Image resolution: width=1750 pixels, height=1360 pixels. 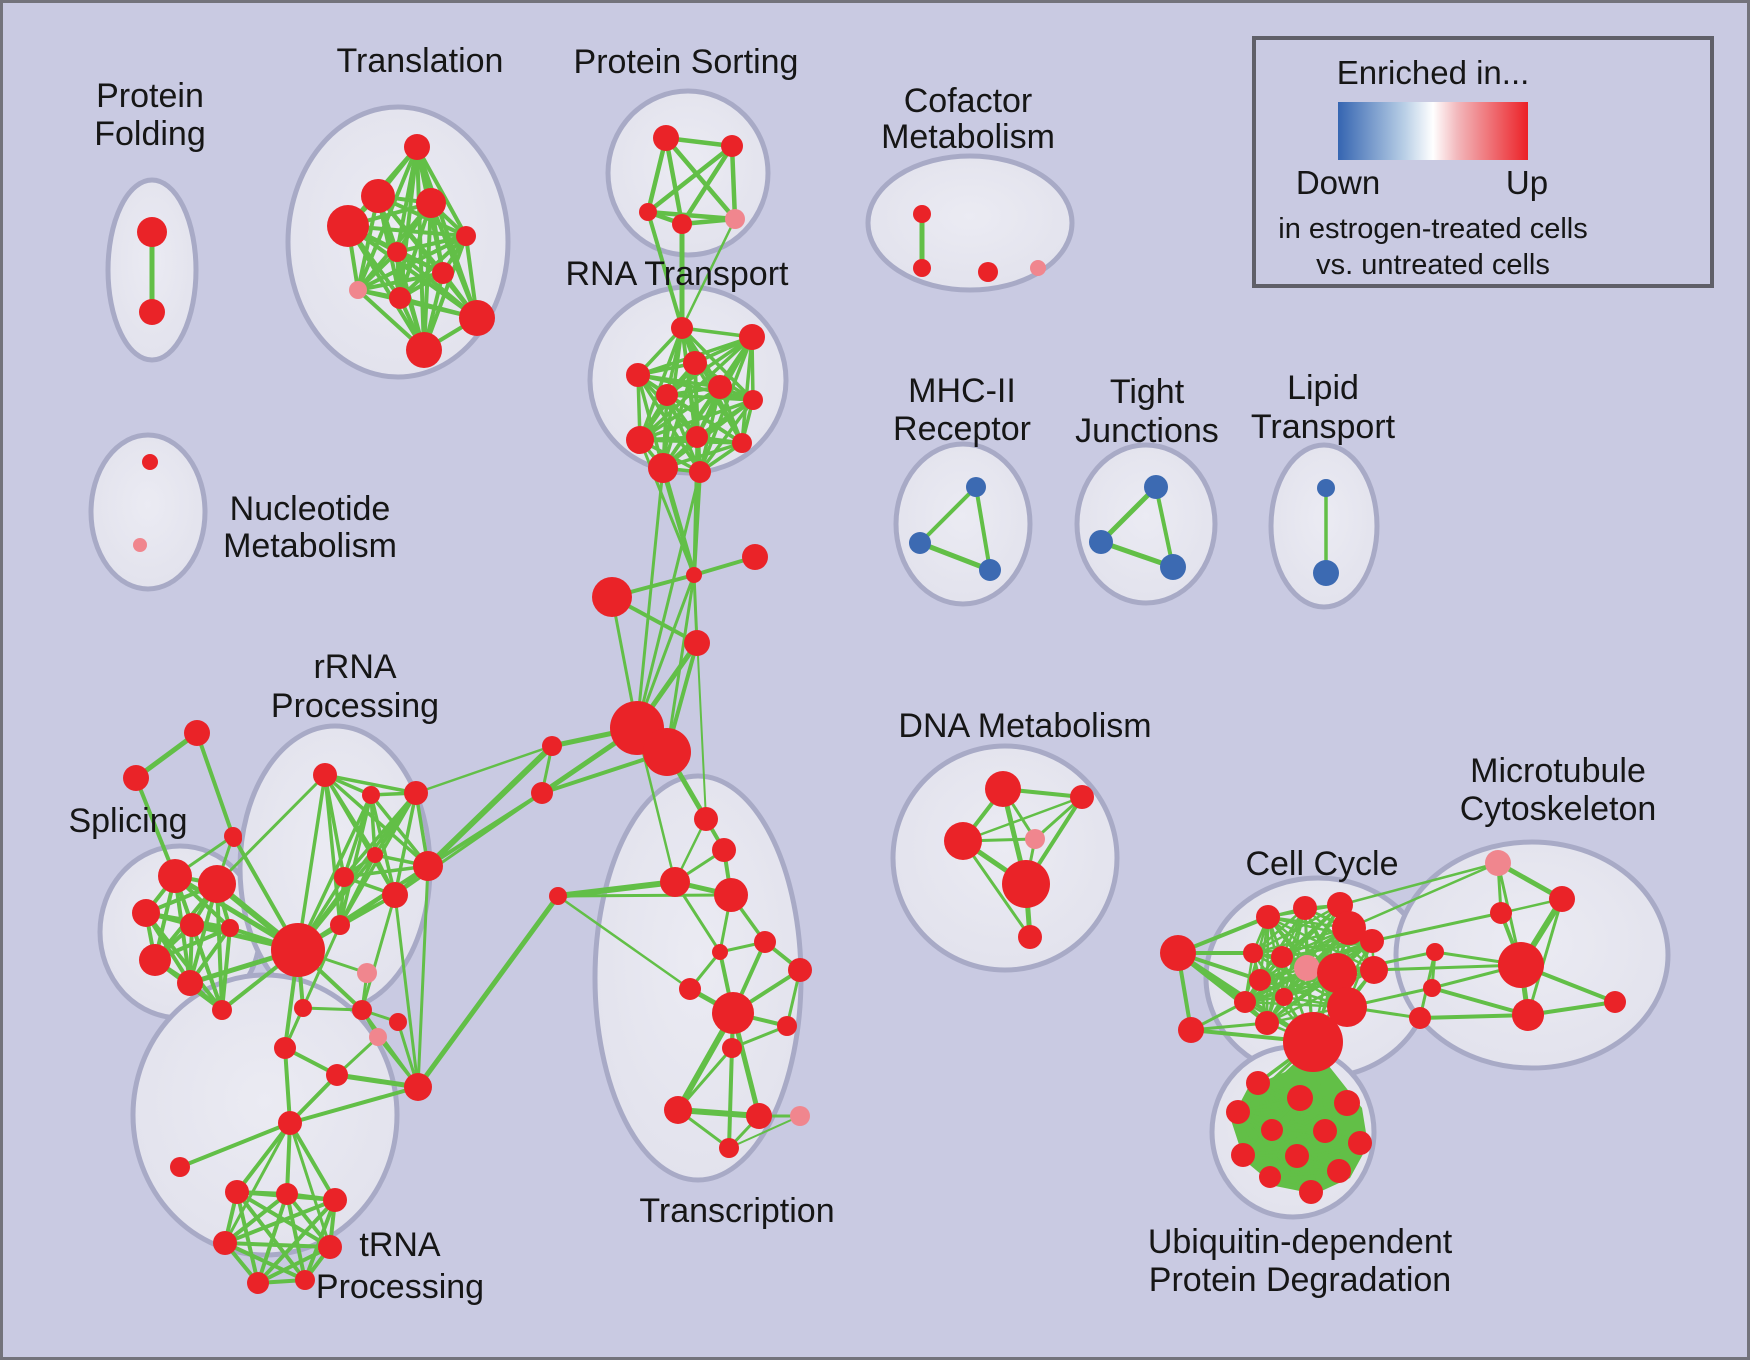 I want to click on gene-set-node-tight, so click(x=1101, y=542).